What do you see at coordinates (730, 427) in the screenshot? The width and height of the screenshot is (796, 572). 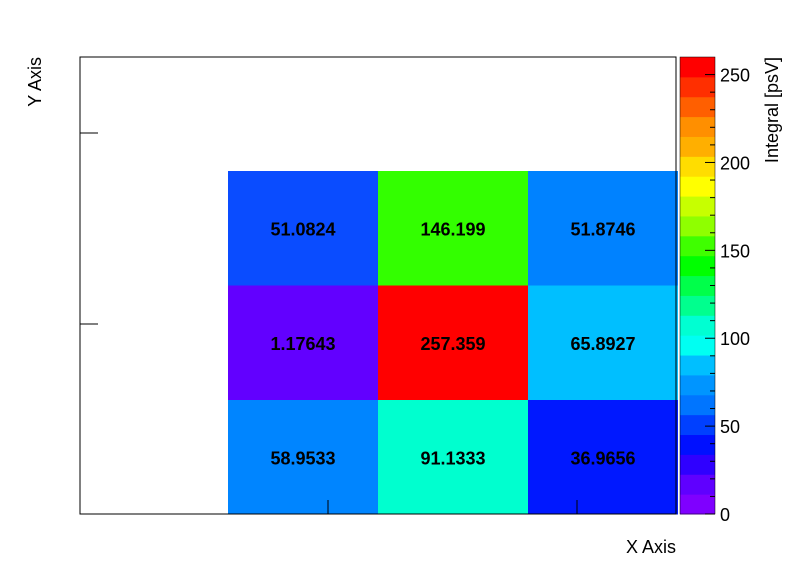 I see `color-scale-tick-label: 50` at bounding box center [730, 427].